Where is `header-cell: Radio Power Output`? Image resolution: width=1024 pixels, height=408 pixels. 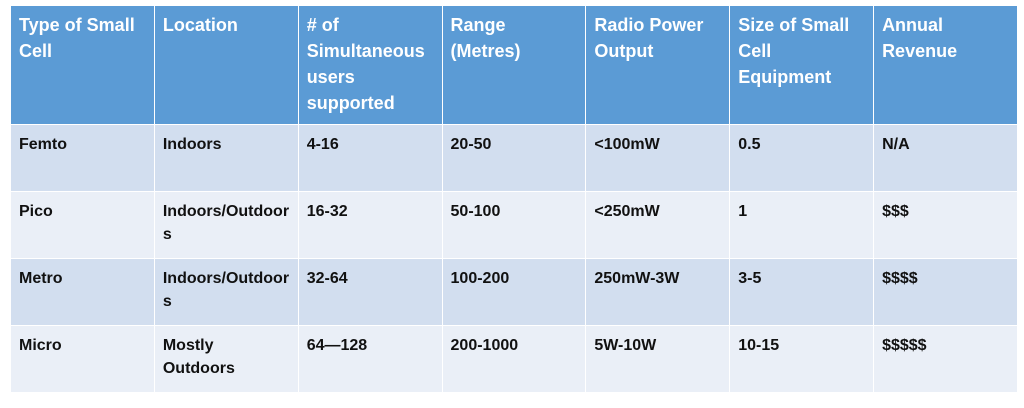 header-cell: Radio Power Output is located at coordinates (658, 65).